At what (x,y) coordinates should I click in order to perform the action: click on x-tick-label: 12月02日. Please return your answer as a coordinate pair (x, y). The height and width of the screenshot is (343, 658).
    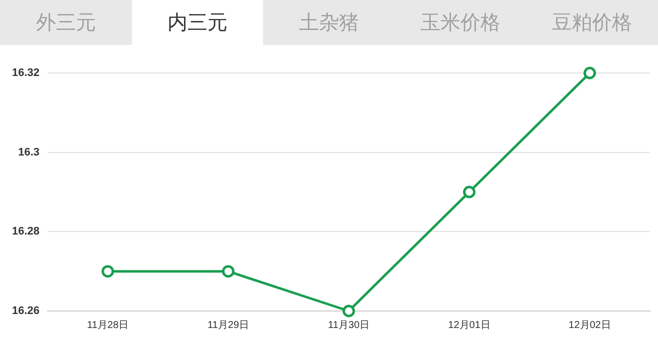
    Looking at the image, I should click on (589, 325).